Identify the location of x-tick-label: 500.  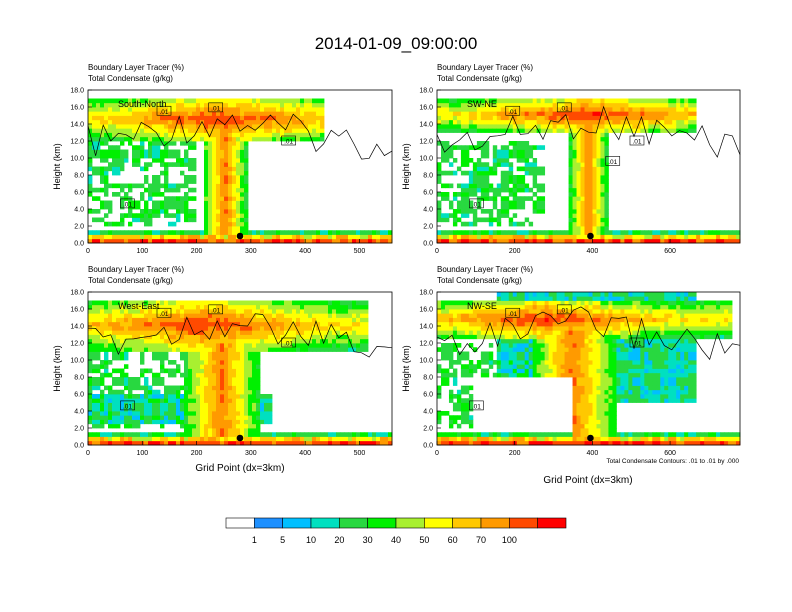
(360, 453).